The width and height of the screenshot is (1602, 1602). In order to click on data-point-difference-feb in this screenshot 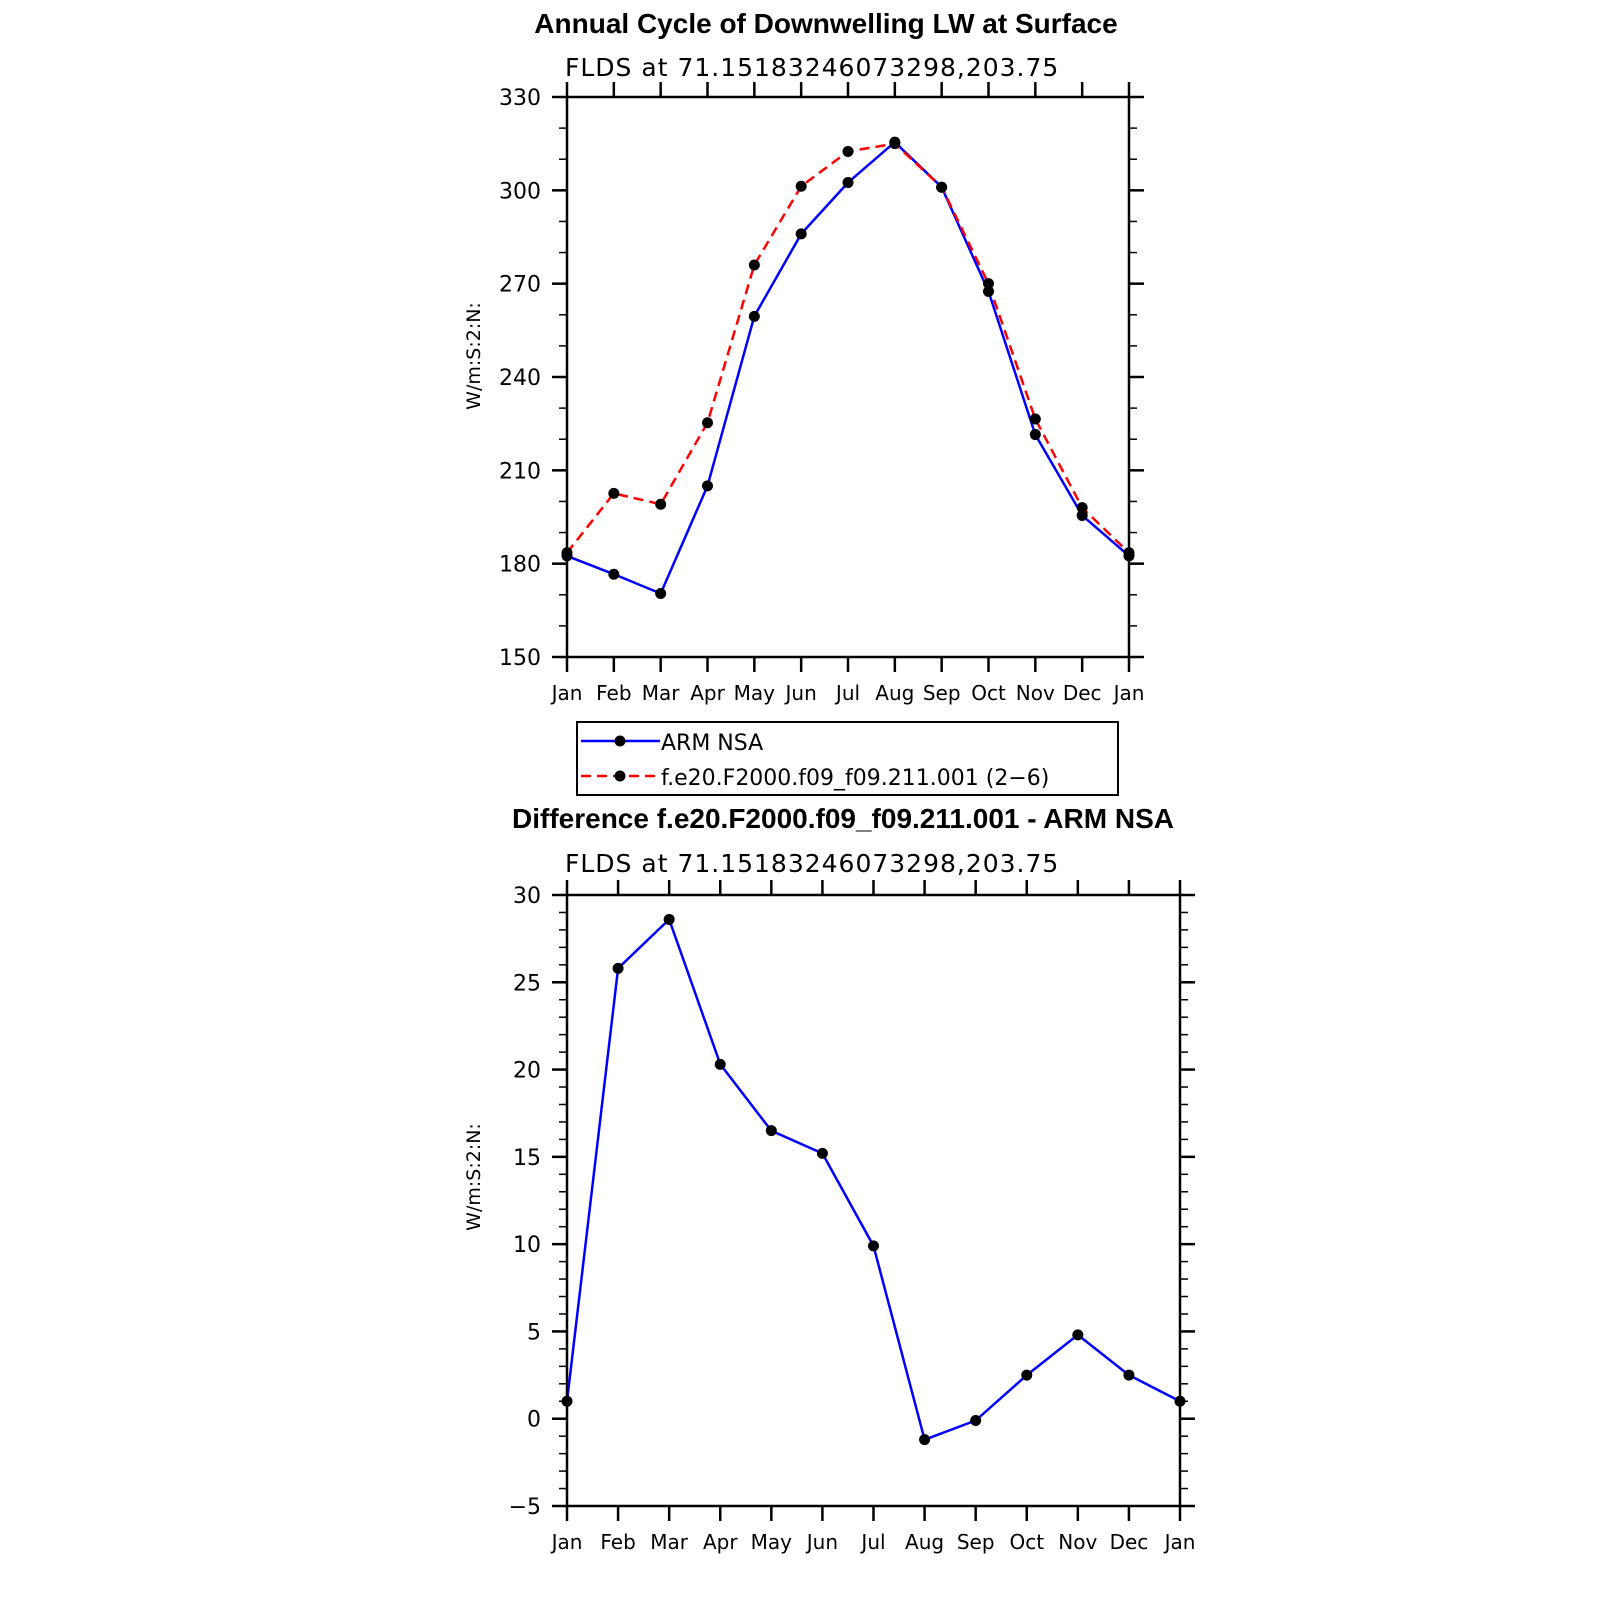, I will do `click(618, 968)`.